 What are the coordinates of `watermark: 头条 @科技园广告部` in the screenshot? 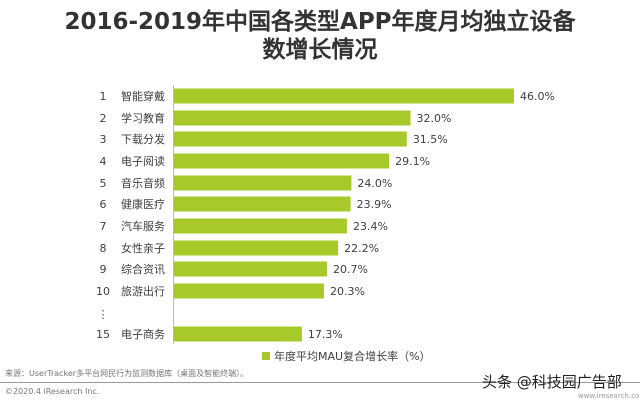 It's located at (552, 382).